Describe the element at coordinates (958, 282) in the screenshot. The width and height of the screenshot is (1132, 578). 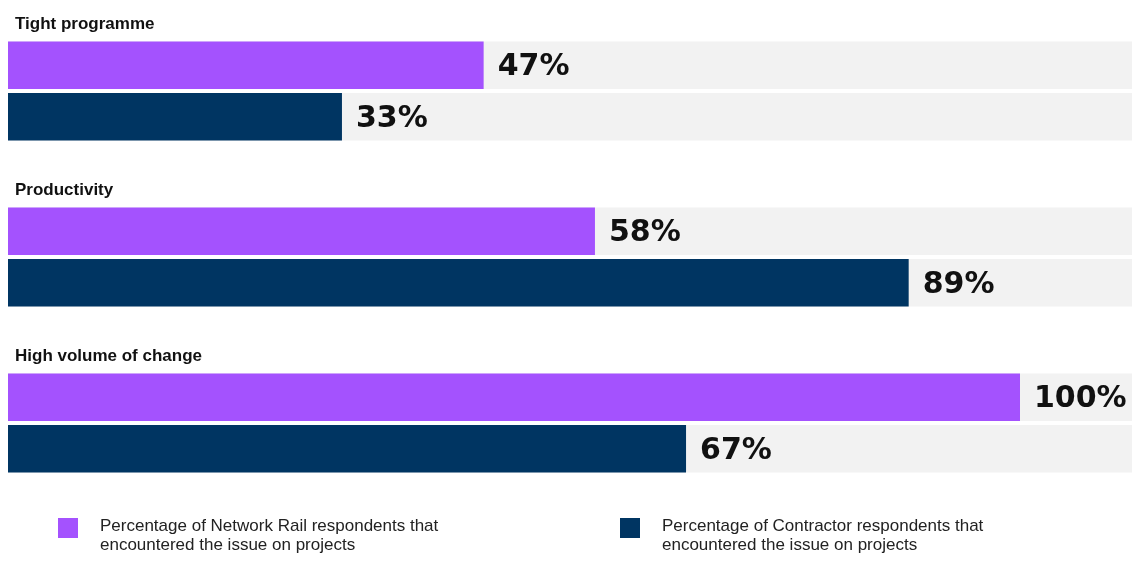
I see `data-label: 89%` at that location.